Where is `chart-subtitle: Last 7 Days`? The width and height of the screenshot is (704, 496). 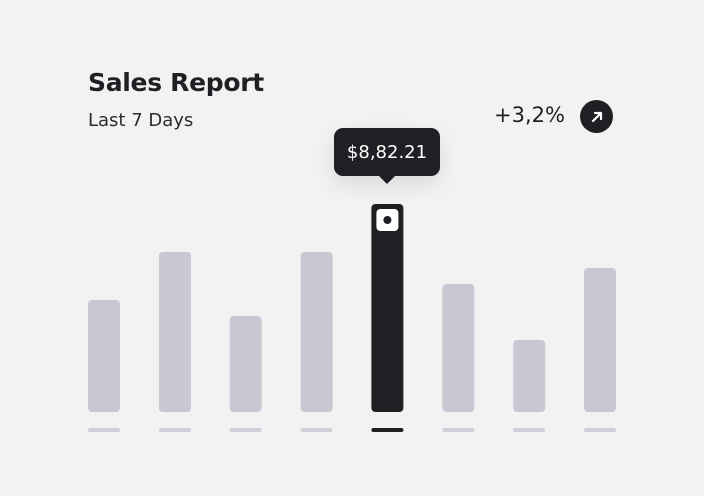
chart-subtitle: Last 7 Days is located at coordinates (141, 120).